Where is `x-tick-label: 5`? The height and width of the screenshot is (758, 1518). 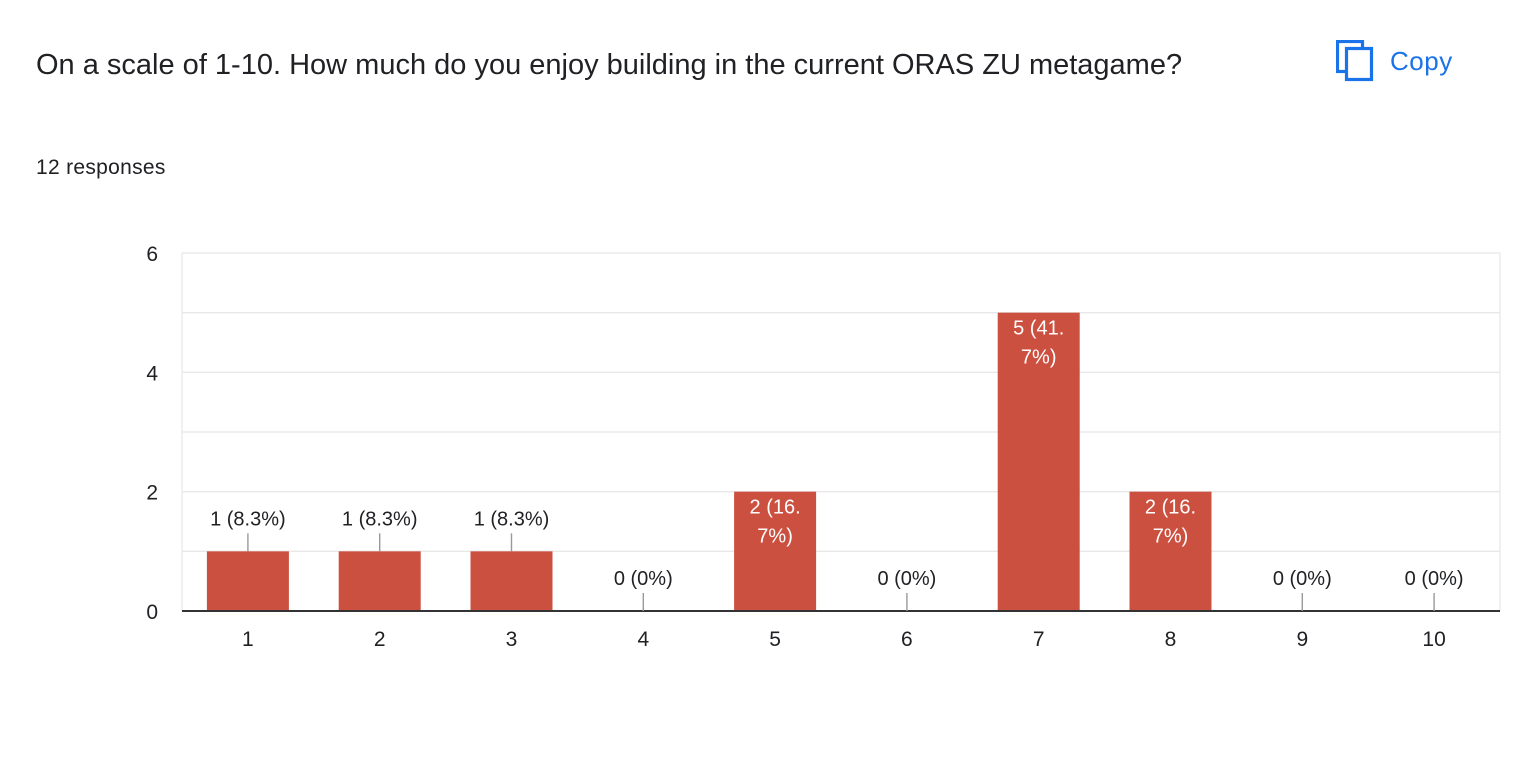 x-tick-label: 5 is located at coordinates (775, 639).